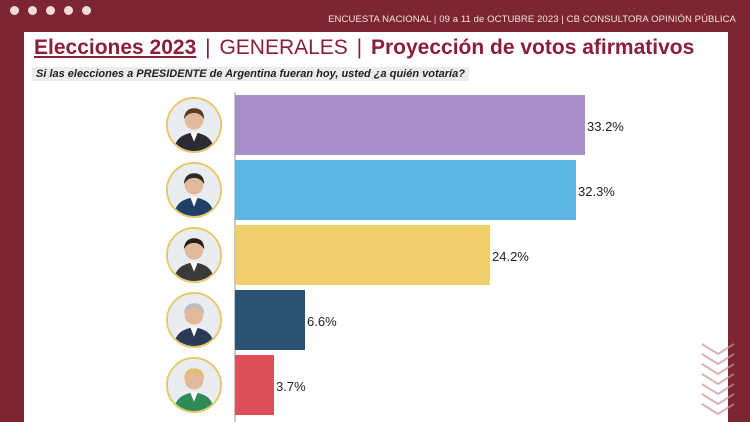 Image resolution: width=750 pixels, height=422 pixels. What do you see at coordinates (194, 320) in the screenshot?
I see `candidate-portrait-4-icon` at bounding box center [194, 320].